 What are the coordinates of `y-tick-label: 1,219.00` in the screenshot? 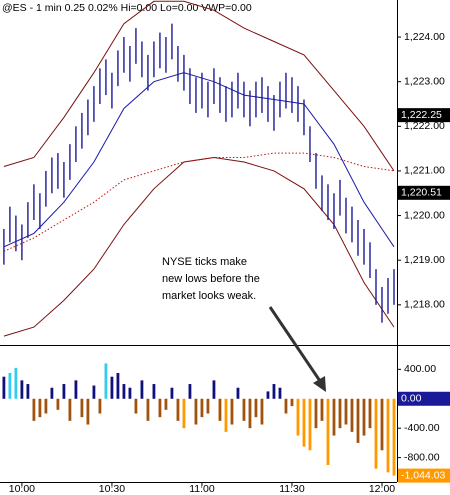 It's located at (424, 260).